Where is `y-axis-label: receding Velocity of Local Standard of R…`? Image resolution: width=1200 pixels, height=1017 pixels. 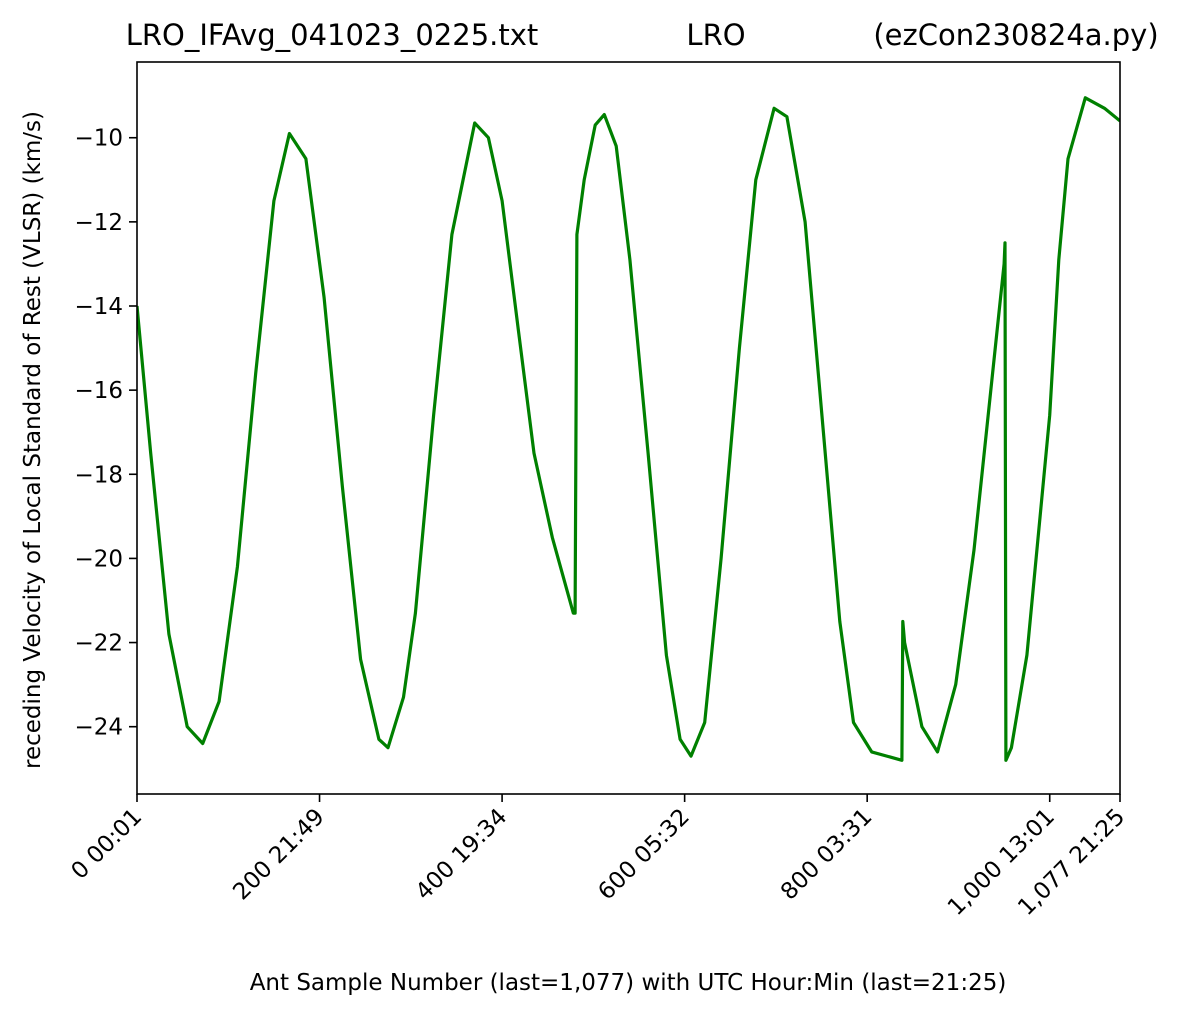 y-axis-label: receding Velocity of Local Standard of R… is located at coordinates (33, 440).